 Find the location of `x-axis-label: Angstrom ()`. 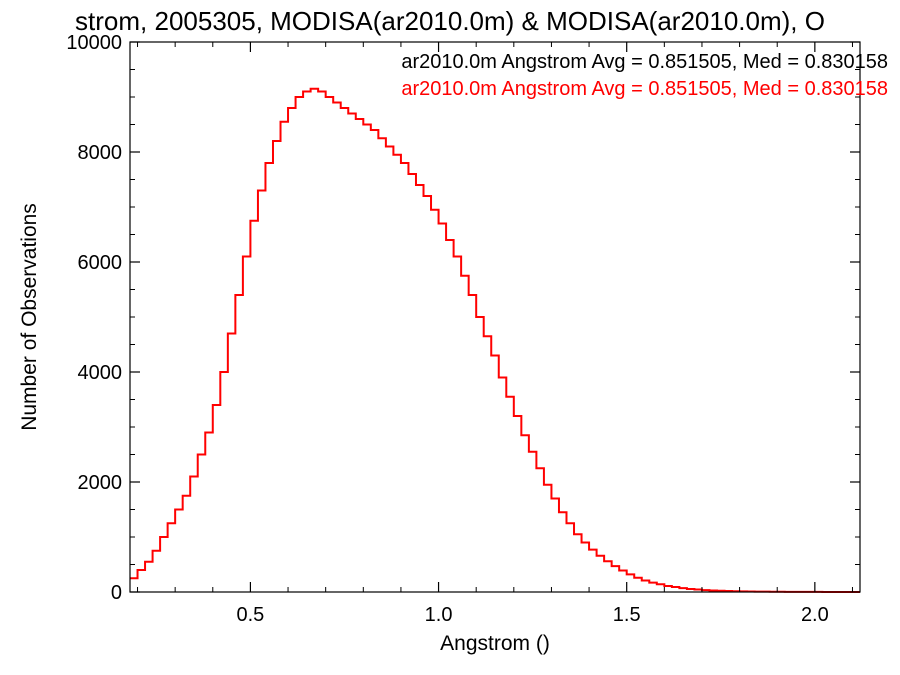

x-axis-label: Angstrom () is located at coordinates (495, 643).